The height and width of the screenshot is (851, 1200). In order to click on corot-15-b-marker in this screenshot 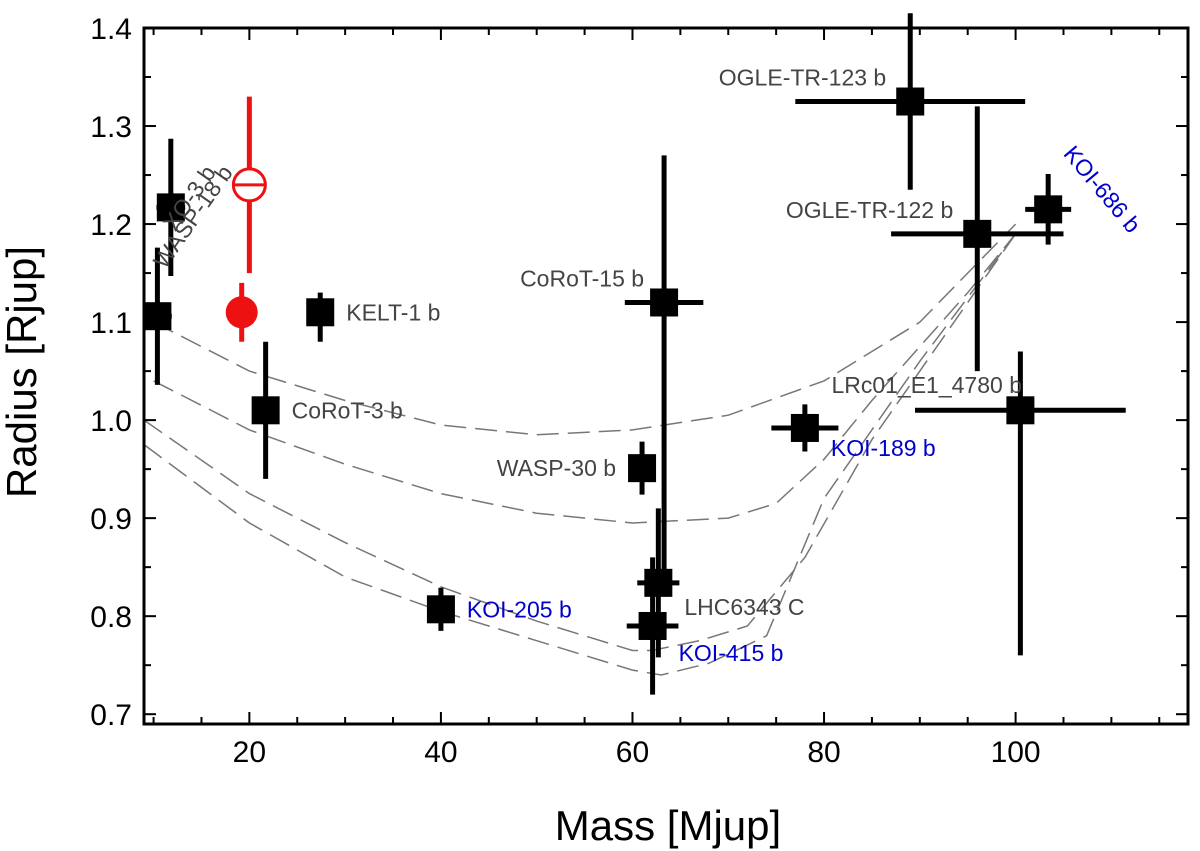, I will do `click(664, 302)`.